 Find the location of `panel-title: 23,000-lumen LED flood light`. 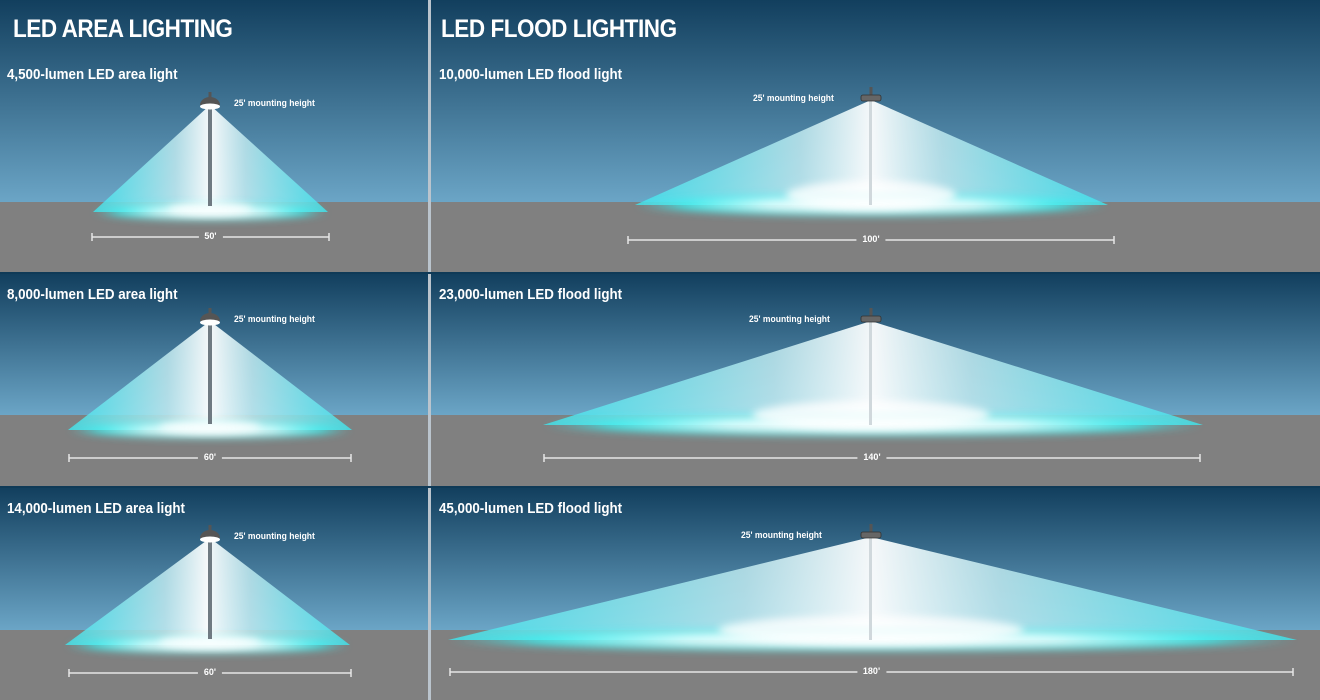

panel-title: 23,000-lumen LED flood light is located at coordinates (531, 295).